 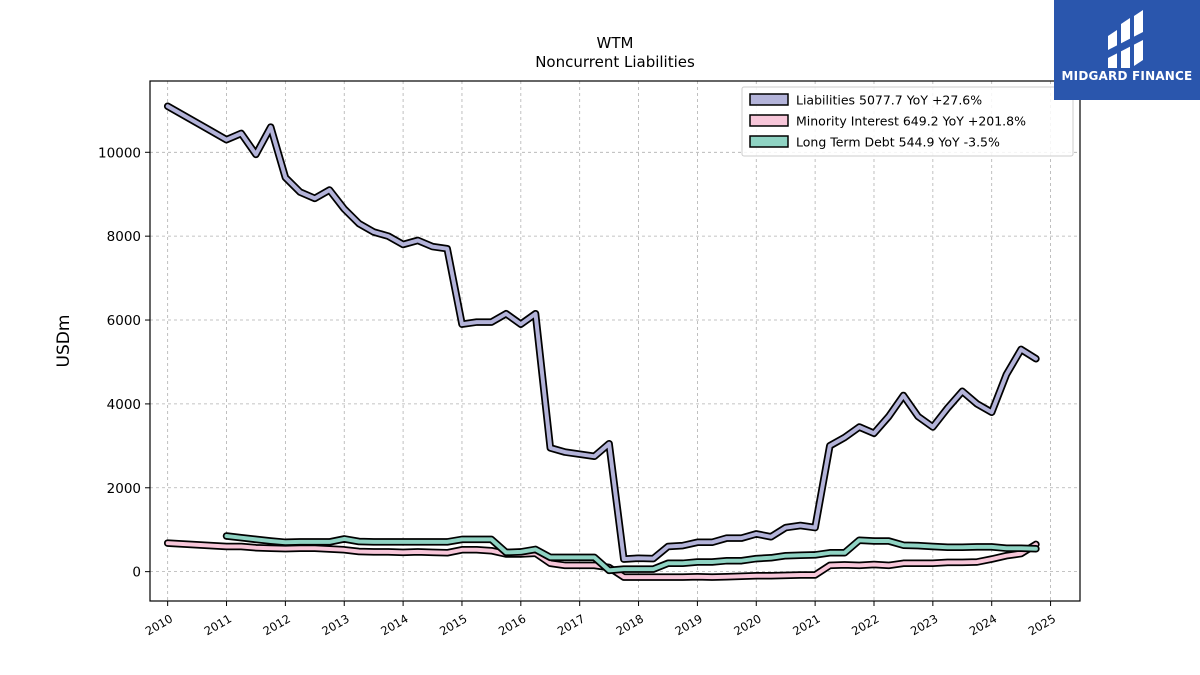 I want to click on x-tick-label: 2019, so click(x=689, y=624).